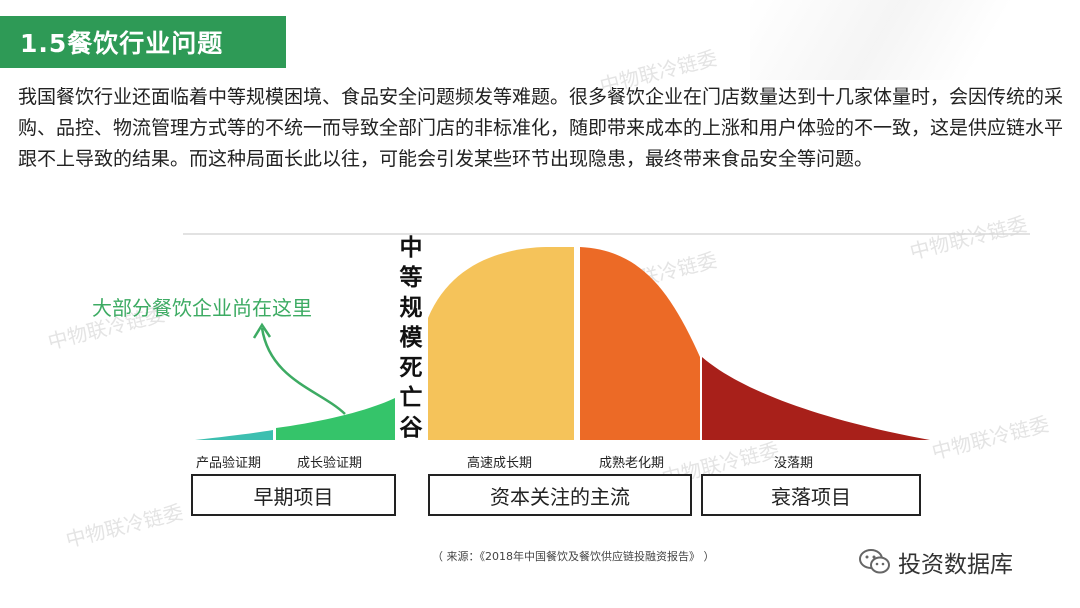 The width and height of the screenshot is (1080, 608). Describe the element at coordinates (573, 556) in the screenshot. I see `source-citation: （ 来源：《2018年中国餐饮及餐饮供应链投融资报告》 ）` at that location.